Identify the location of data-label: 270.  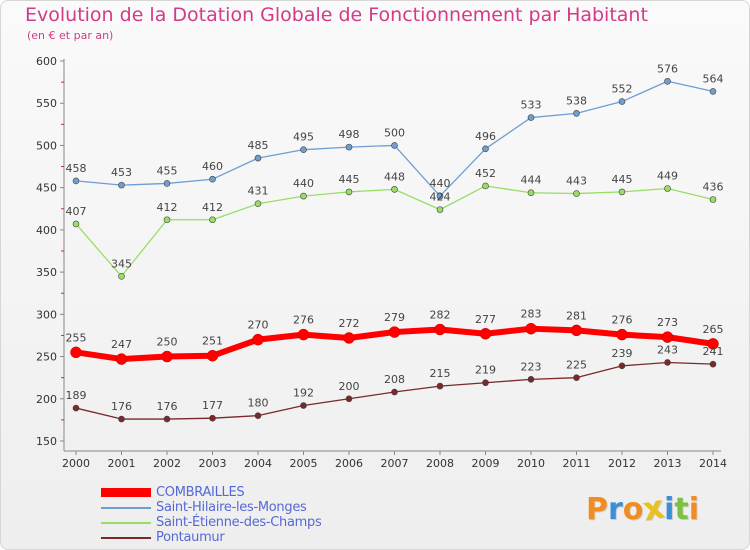
(258, 325).